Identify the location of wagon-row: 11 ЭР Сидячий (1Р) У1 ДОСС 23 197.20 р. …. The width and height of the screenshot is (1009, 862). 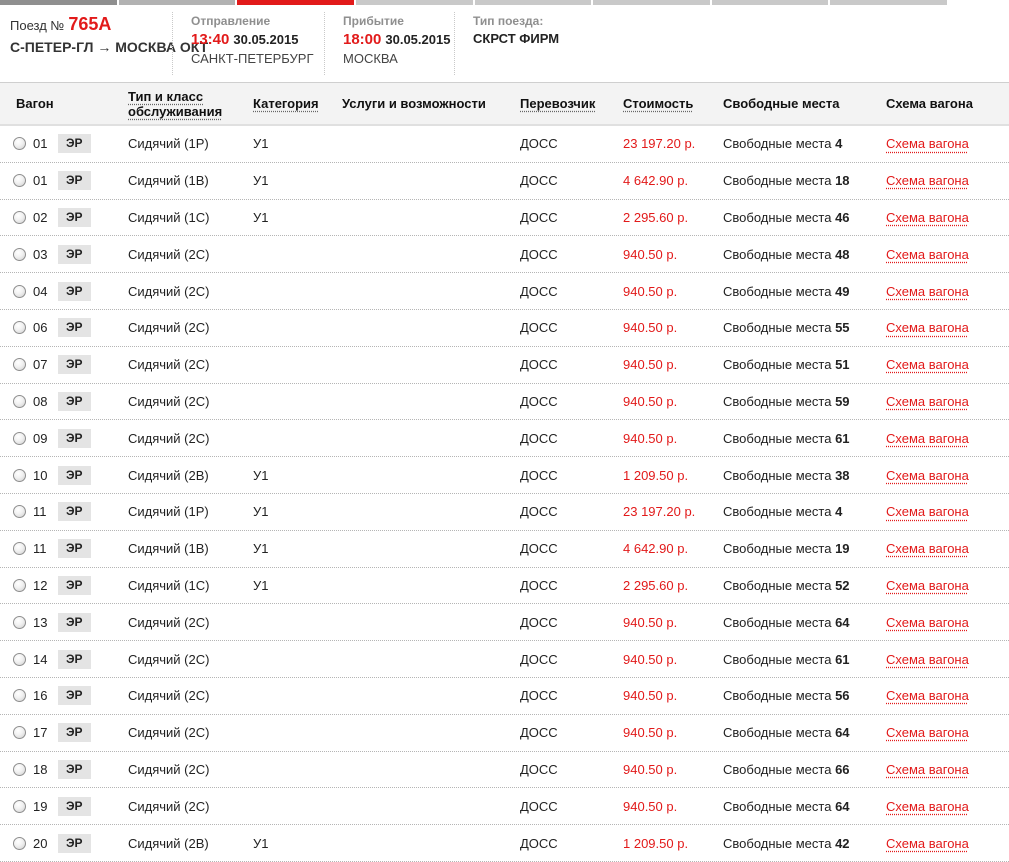
(504, 512).